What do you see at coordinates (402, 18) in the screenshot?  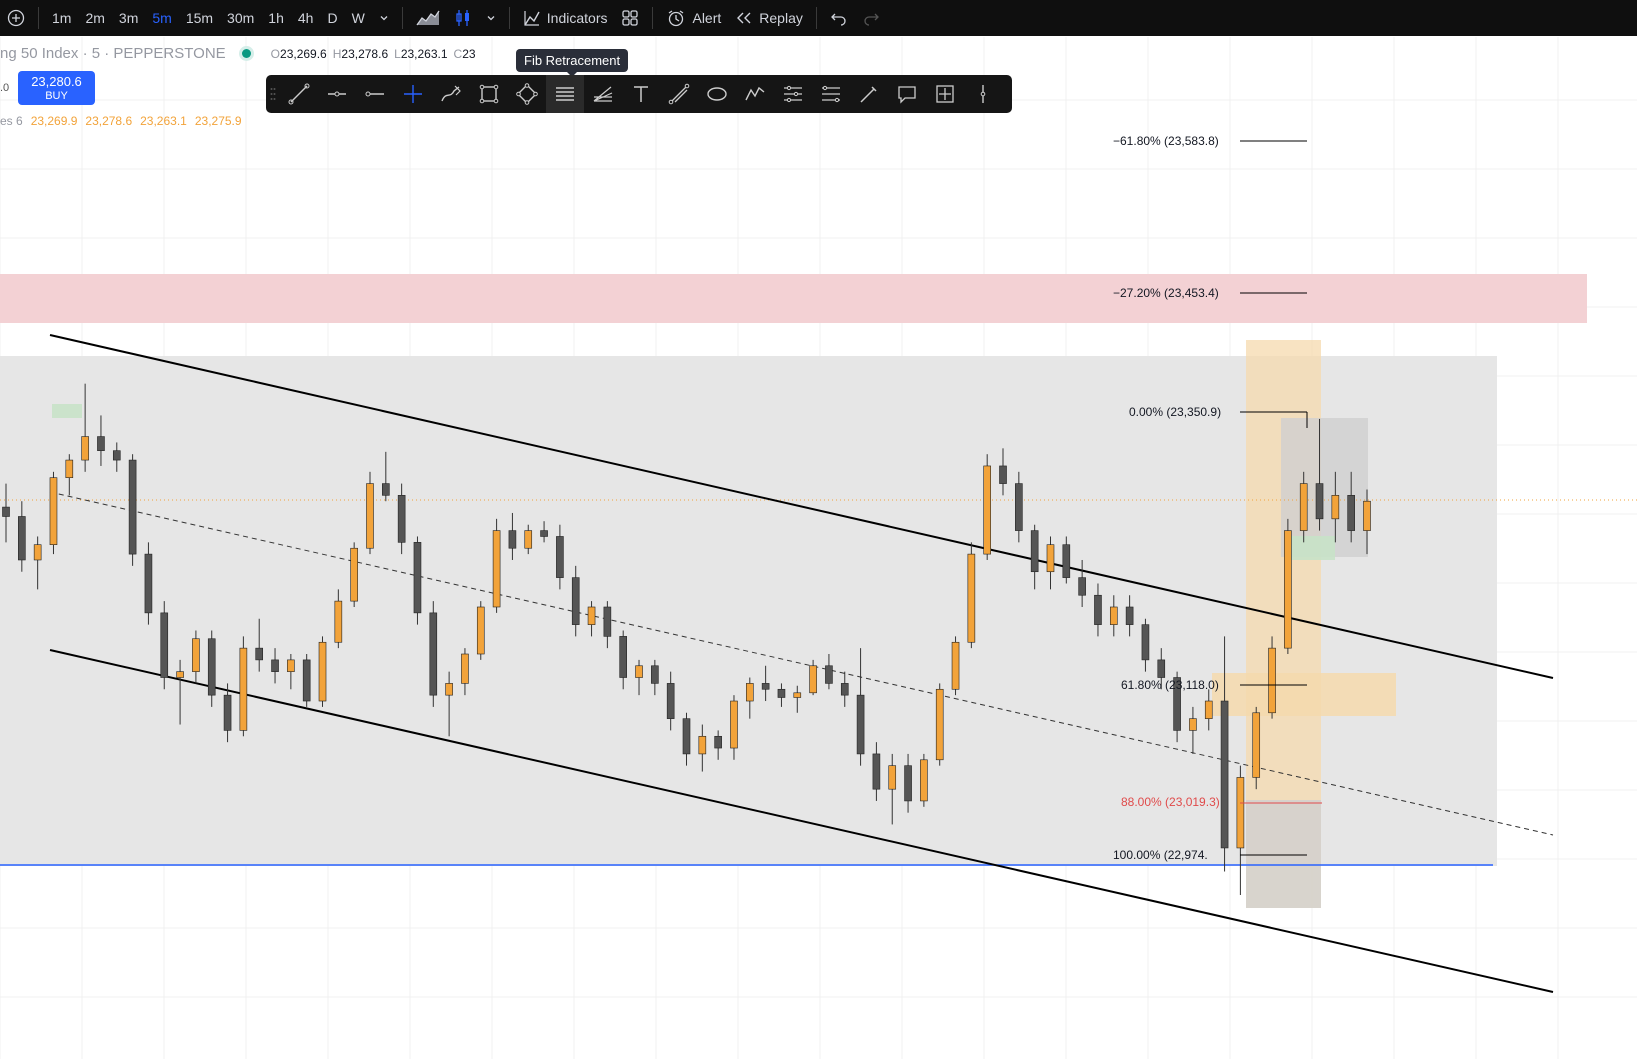 I see `toolbar-divider` at bounding box center [402, 18].